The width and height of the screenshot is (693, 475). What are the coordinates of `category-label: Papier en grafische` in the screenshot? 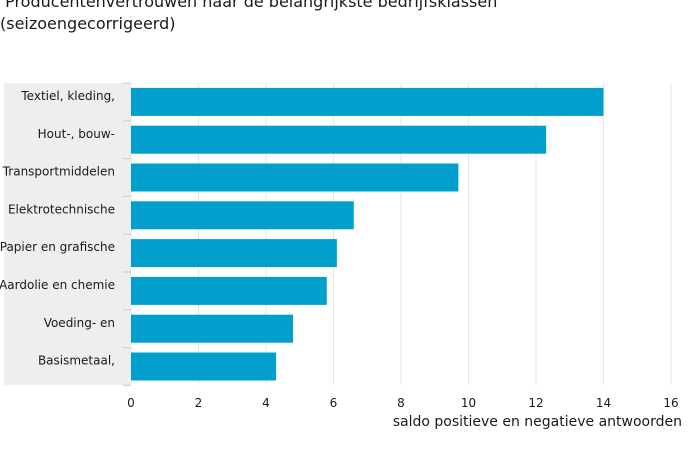 It's located at (57, 247).